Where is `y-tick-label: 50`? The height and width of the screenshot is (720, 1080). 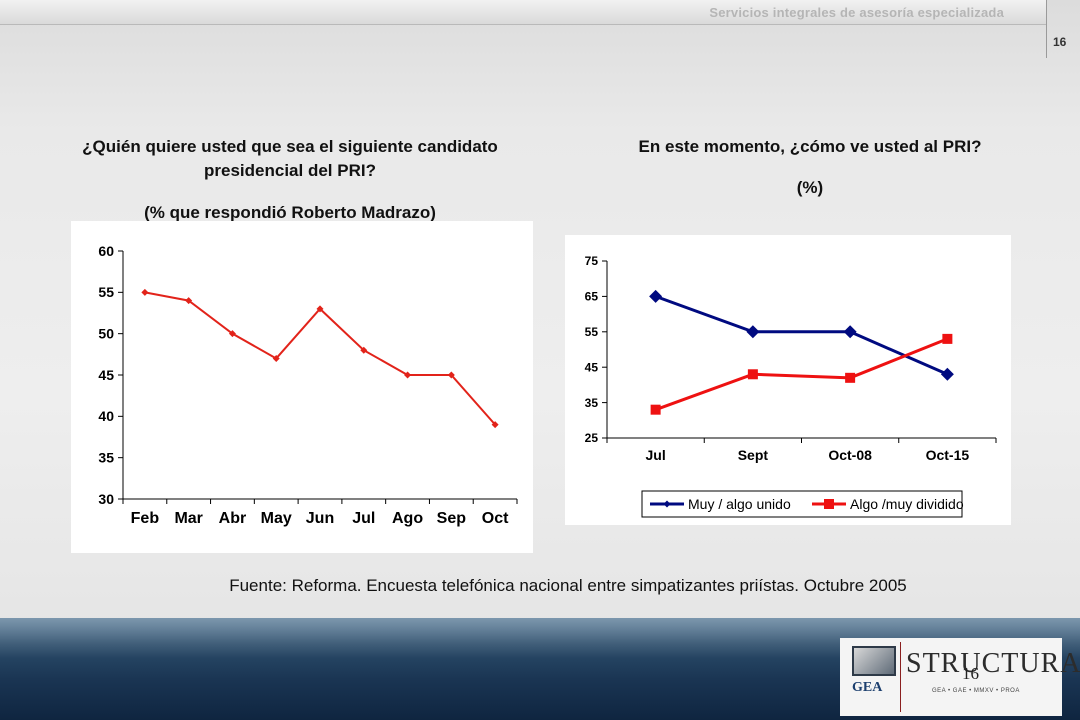 y-tick-label: 50 is located at coordinates (106, 334).